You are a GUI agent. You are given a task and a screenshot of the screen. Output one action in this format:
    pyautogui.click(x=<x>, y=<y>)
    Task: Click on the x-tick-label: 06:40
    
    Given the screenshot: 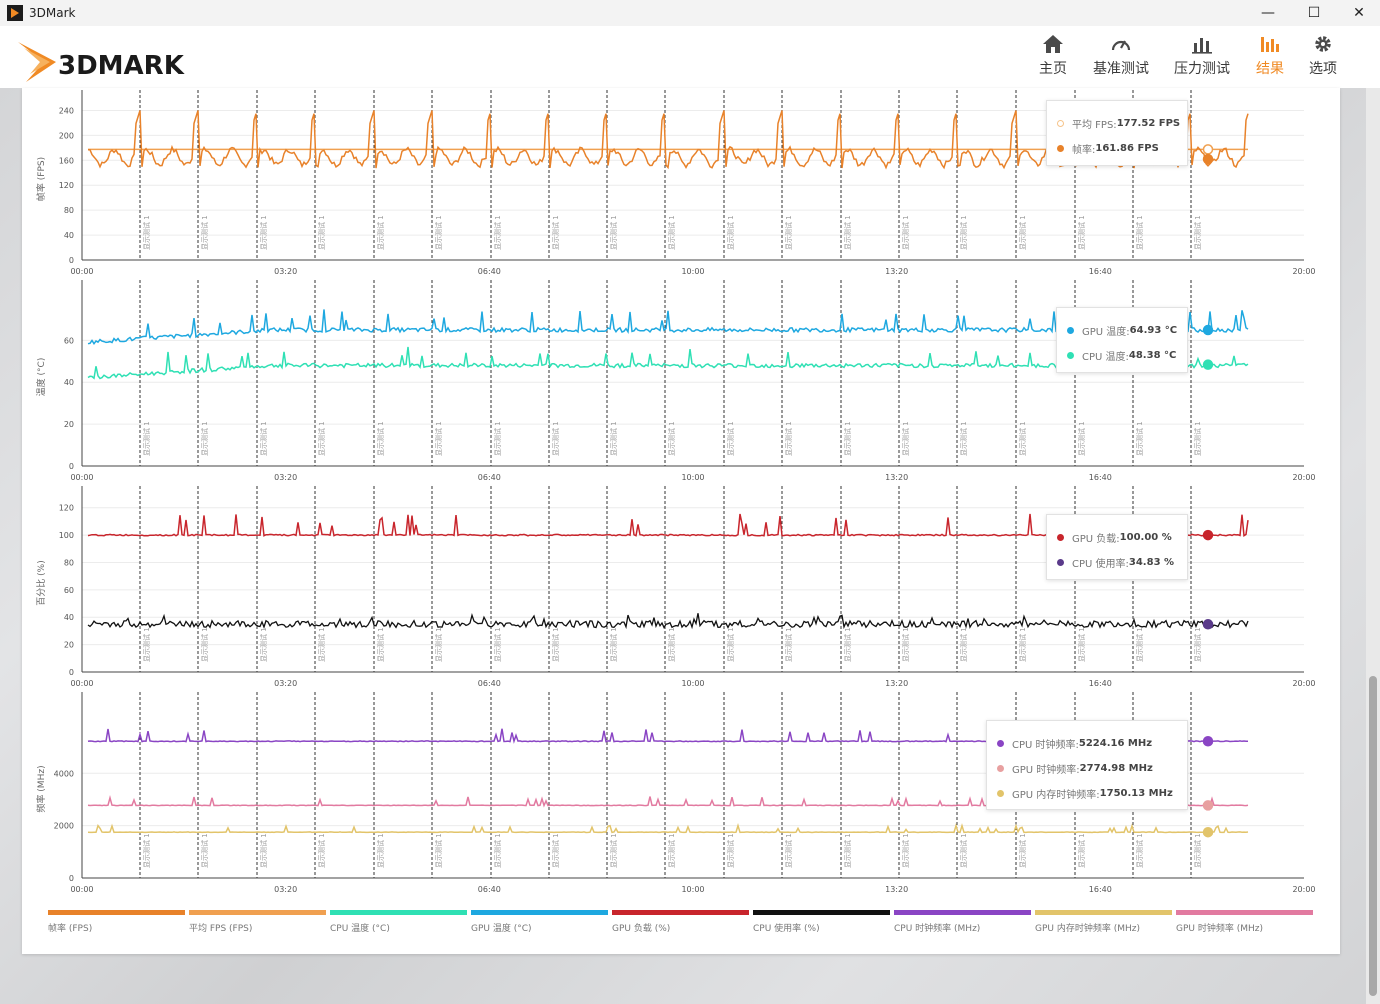 What is the action you would take?
    pyautogui.click(x=489, y=889)
    